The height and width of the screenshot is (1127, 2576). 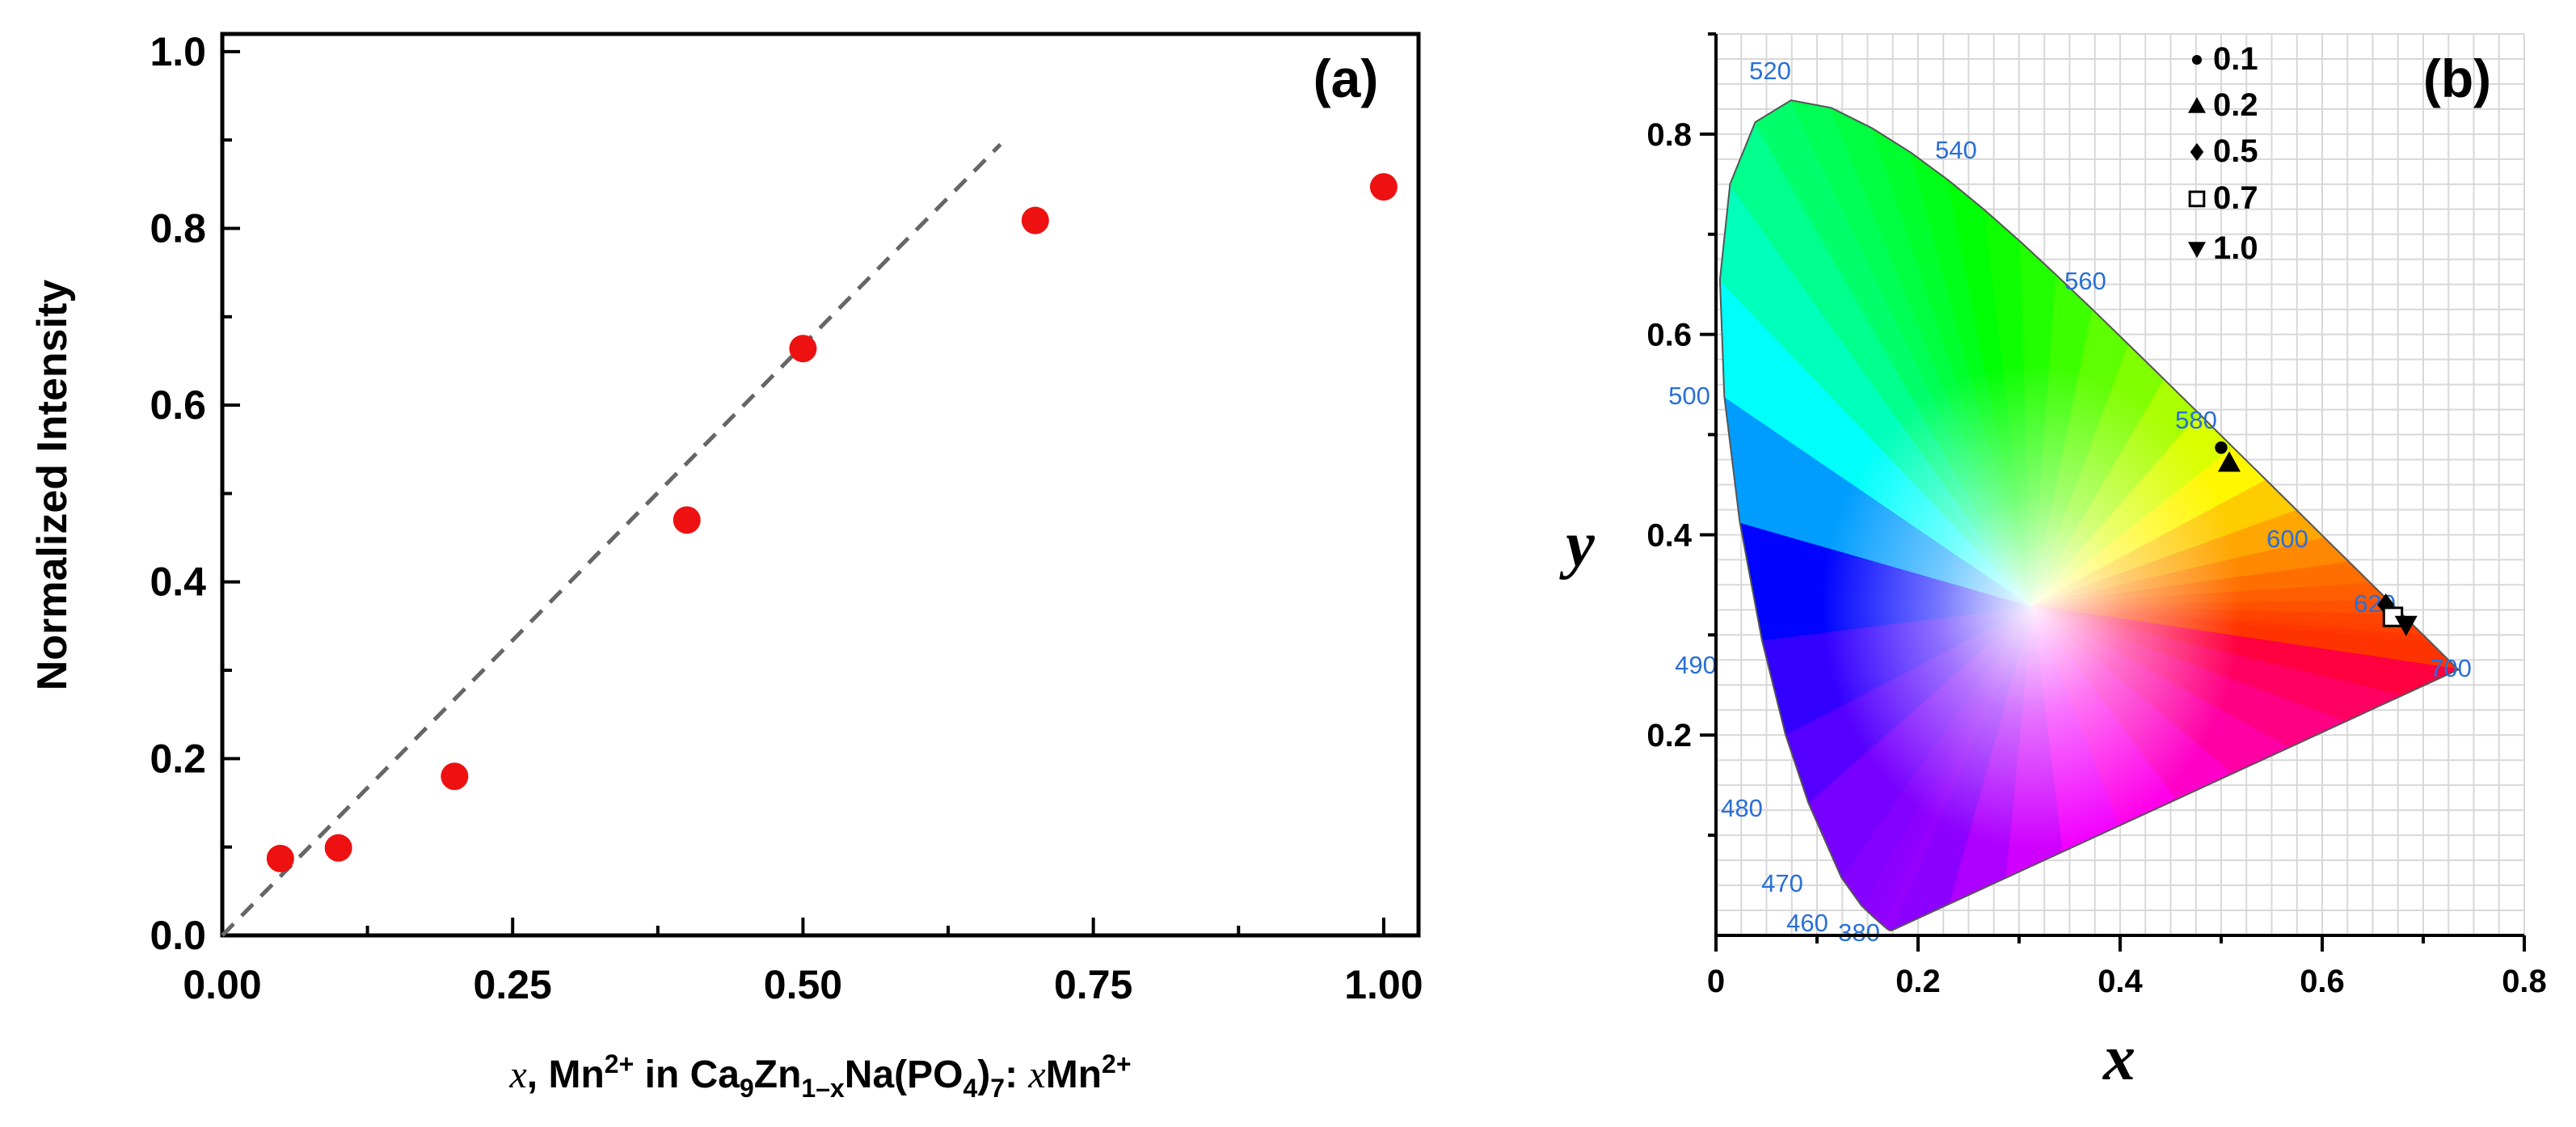 I want to click on x-tick-label: 0.4, so click(x=2120, y=982).